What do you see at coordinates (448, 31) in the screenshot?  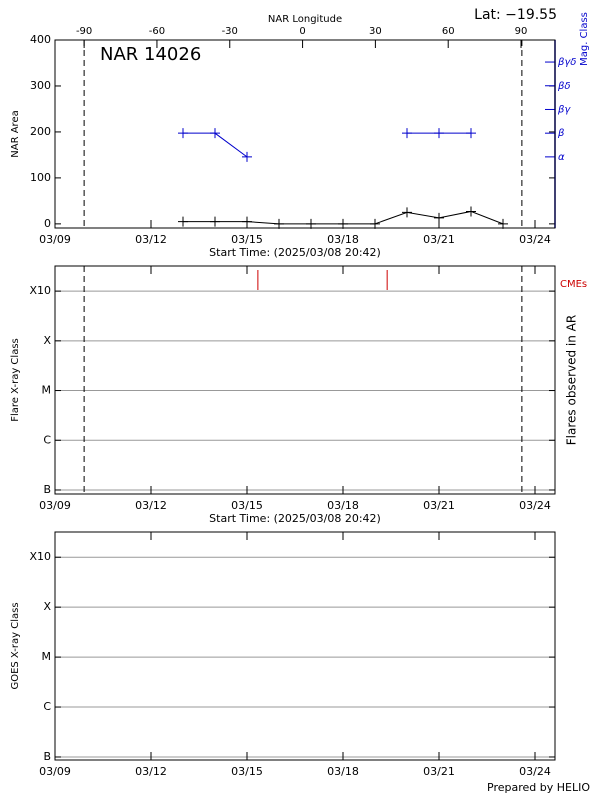 I see `x2-tick-label: 60` at bounding box center [448, 31].